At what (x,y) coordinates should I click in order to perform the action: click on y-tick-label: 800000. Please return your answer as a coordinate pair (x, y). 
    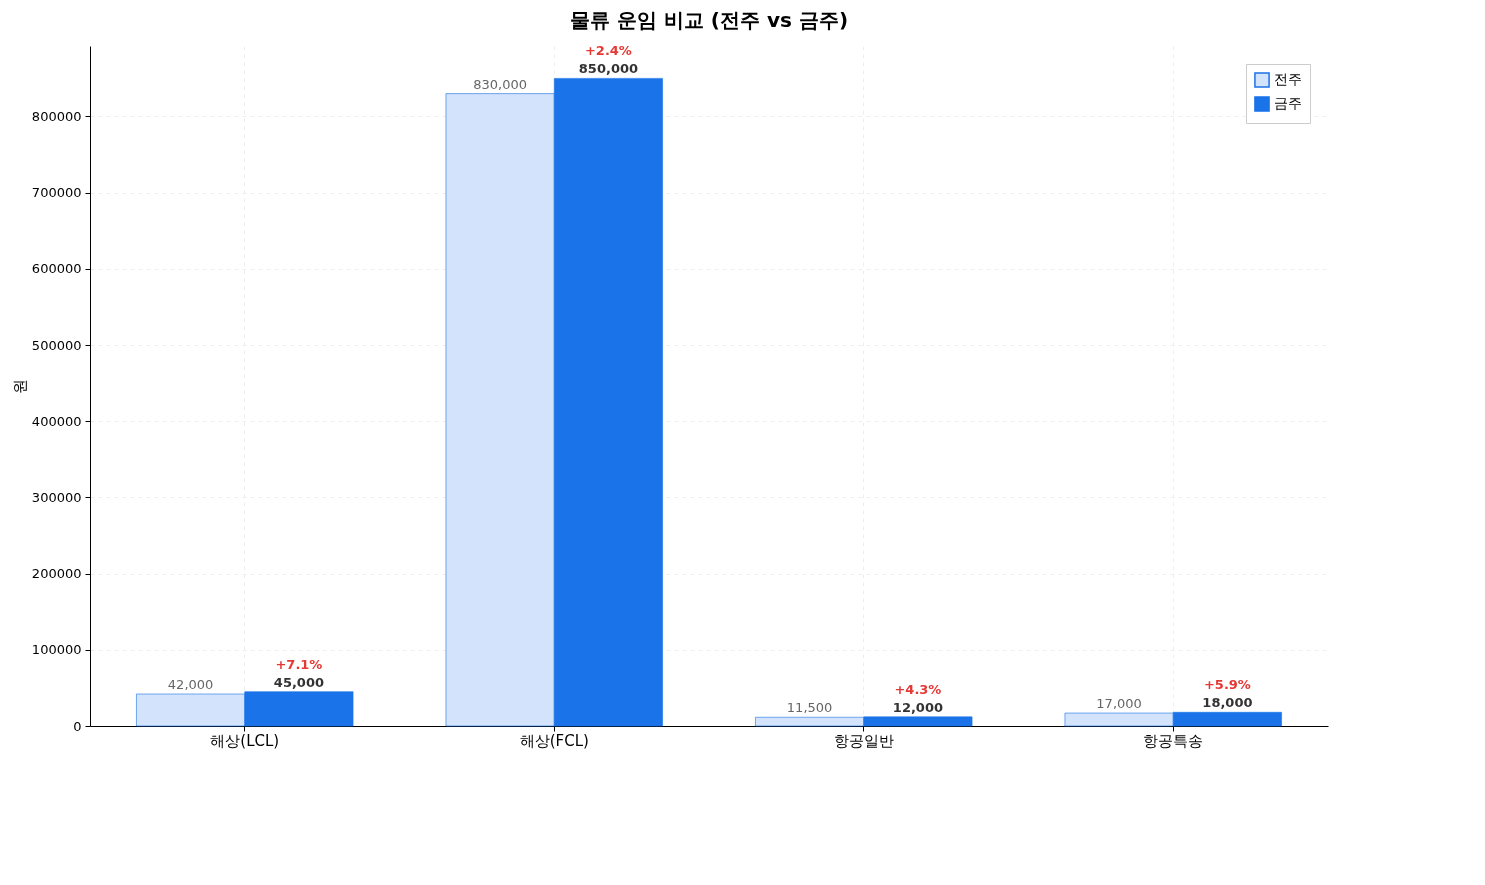
    Looking at the image, I should click on (56, 116).